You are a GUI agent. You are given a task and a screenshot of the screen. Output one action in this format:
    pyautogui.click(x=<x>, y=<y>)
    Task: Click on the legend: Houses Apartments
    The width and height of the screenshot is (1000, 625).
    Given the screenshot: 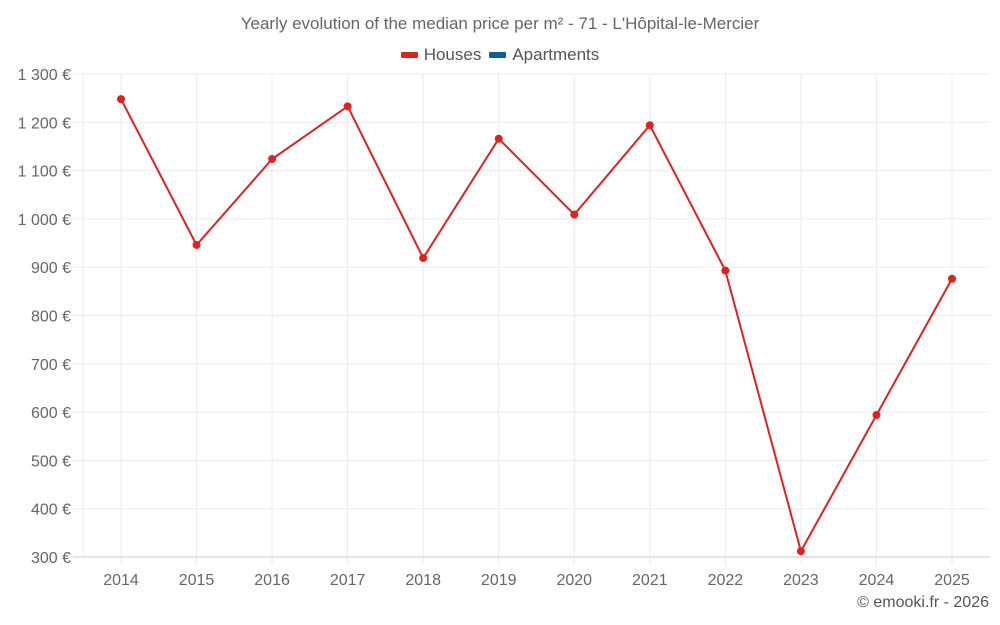 What is the action you would take?
    pyautogui.click(x=500, y=55)
    